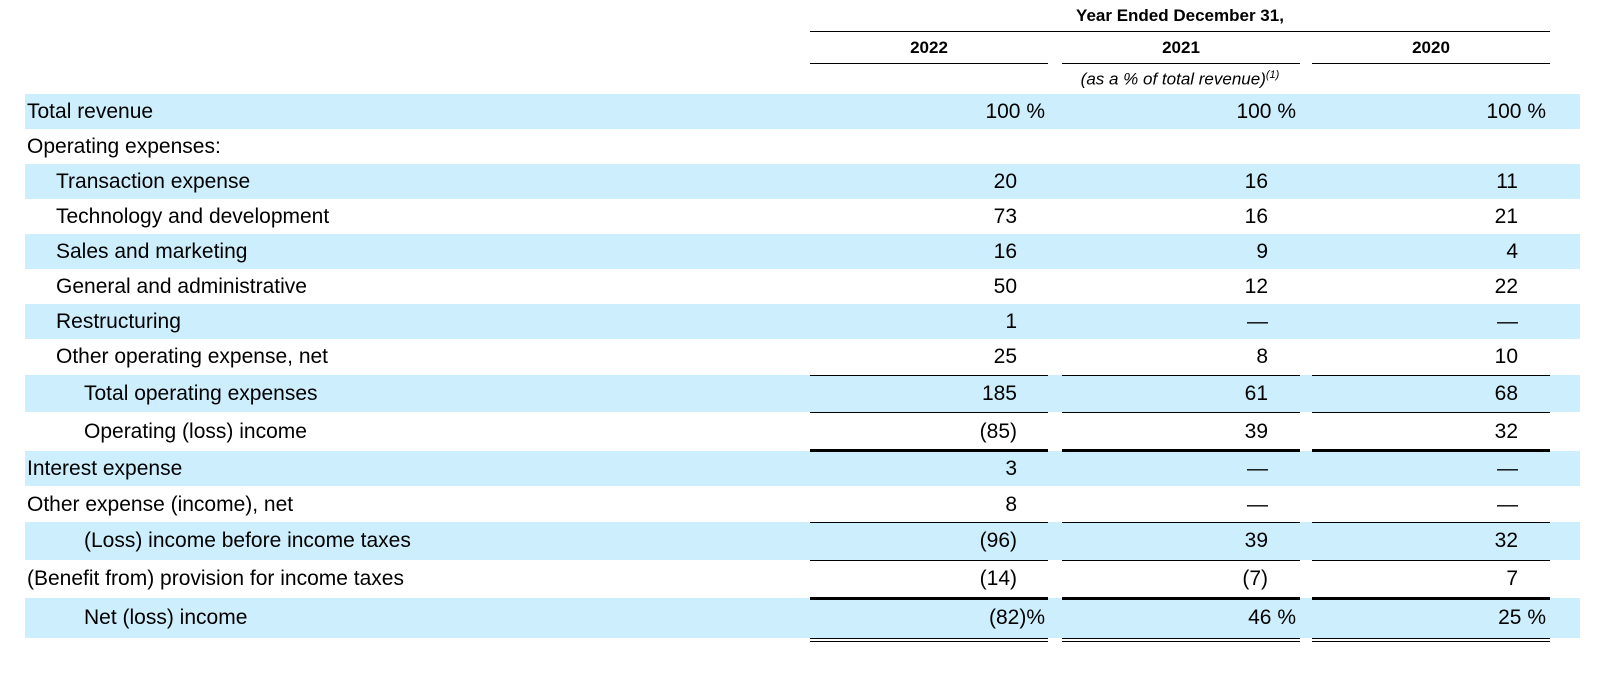 The width and height of the screenshot is (1600, 681). I want to click on row-value-2022: 16, so click(1005, 251).